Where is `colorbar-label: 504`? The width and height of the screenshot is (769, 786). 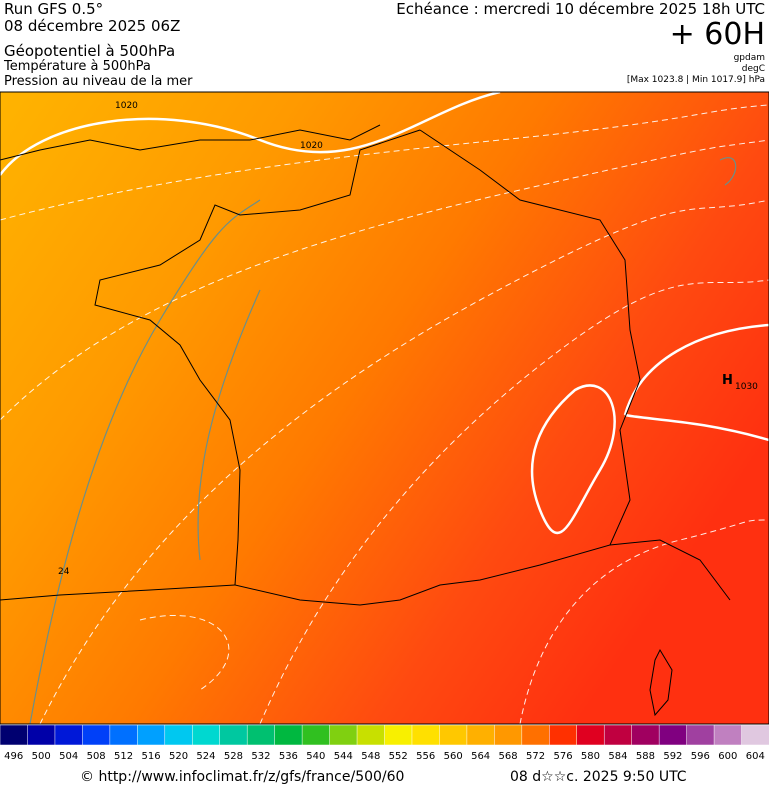 colorbar-label: 504 is located at coordinates (68, 756).